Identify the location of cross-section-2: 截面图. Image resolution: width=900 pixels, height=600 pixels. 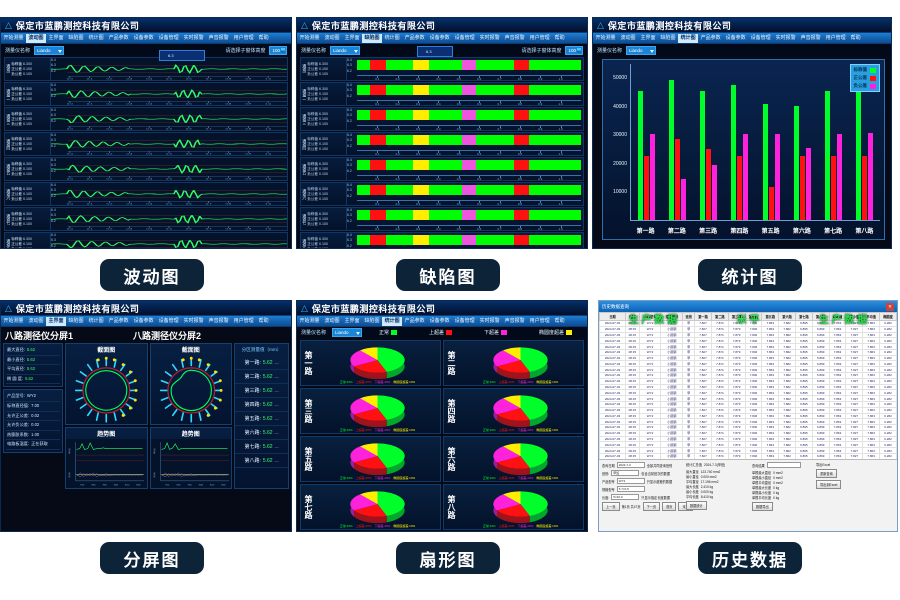
(190, 384).